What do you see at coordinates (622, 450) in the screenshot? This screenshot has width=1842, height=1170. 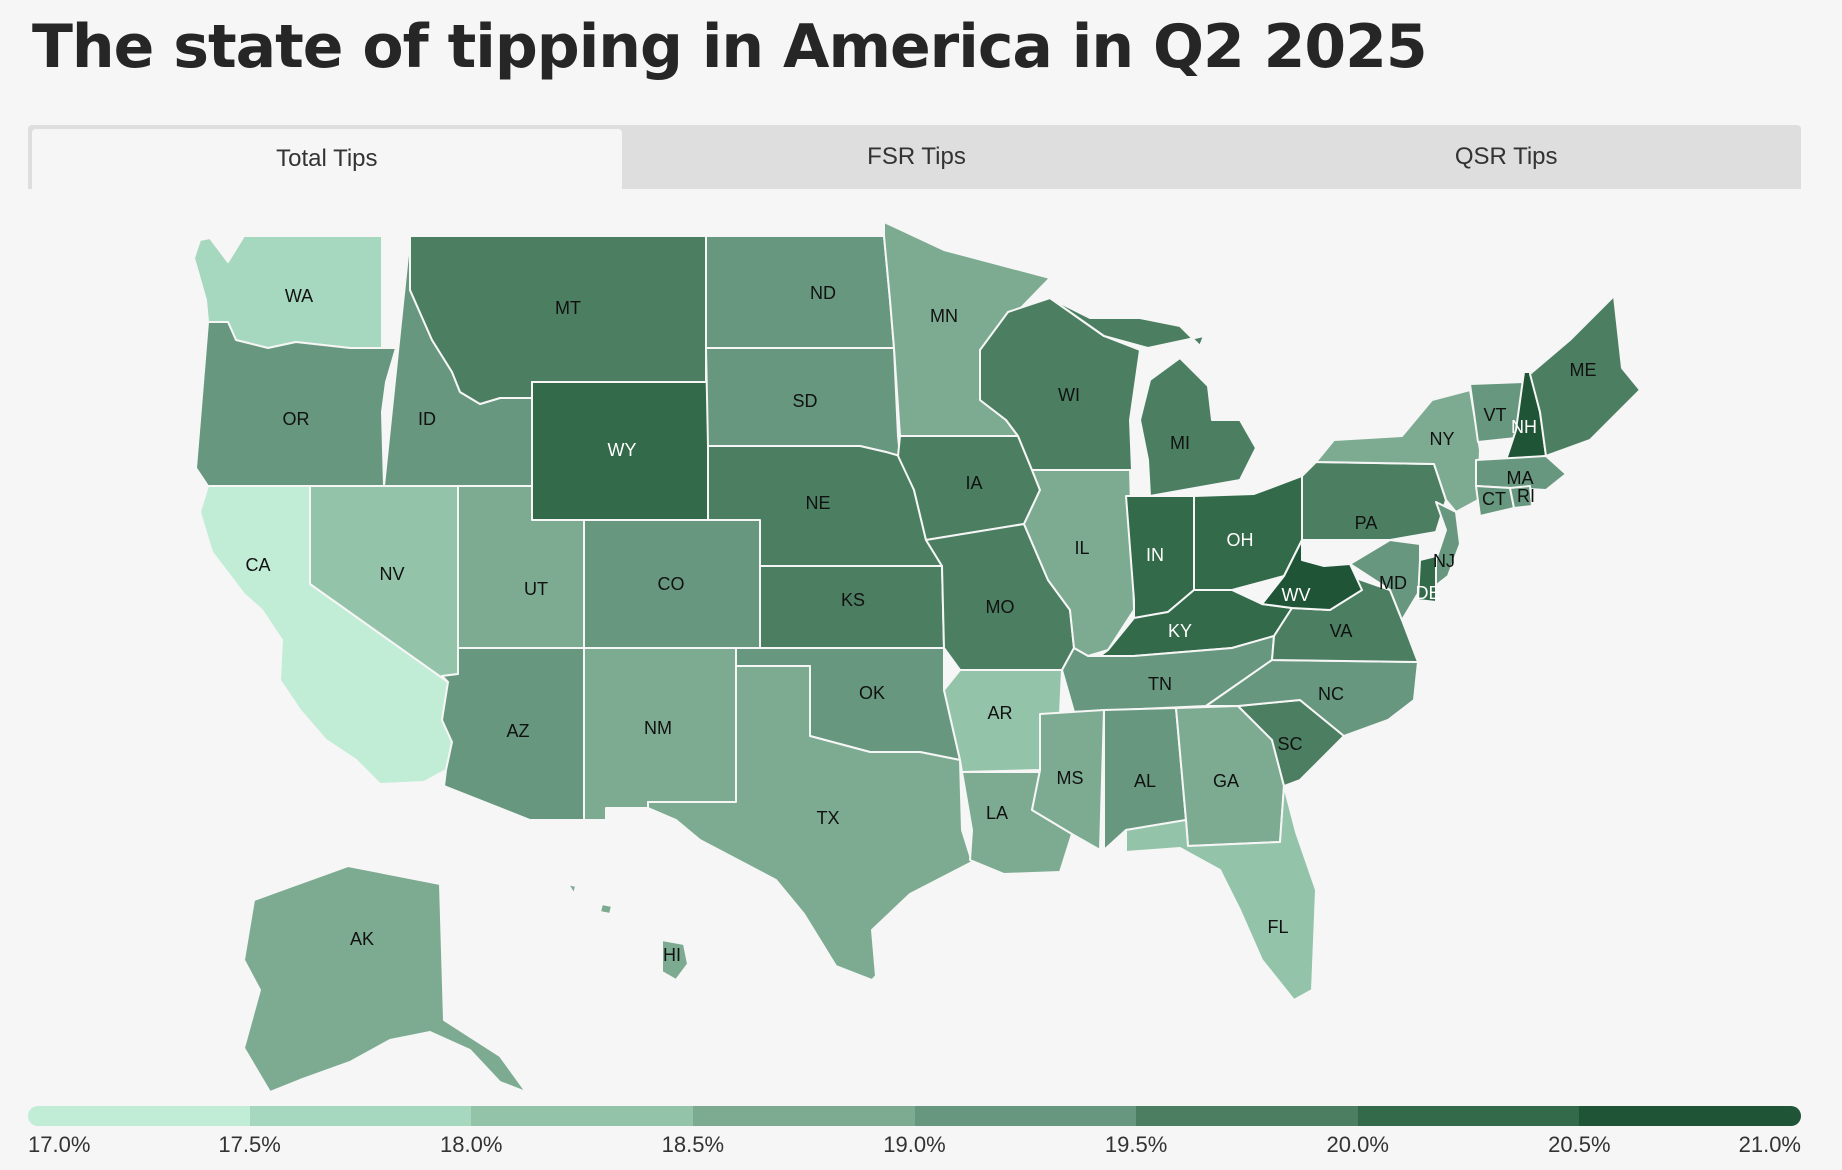 I see `state-label-wy: WY` at bounding box center [622, 450].